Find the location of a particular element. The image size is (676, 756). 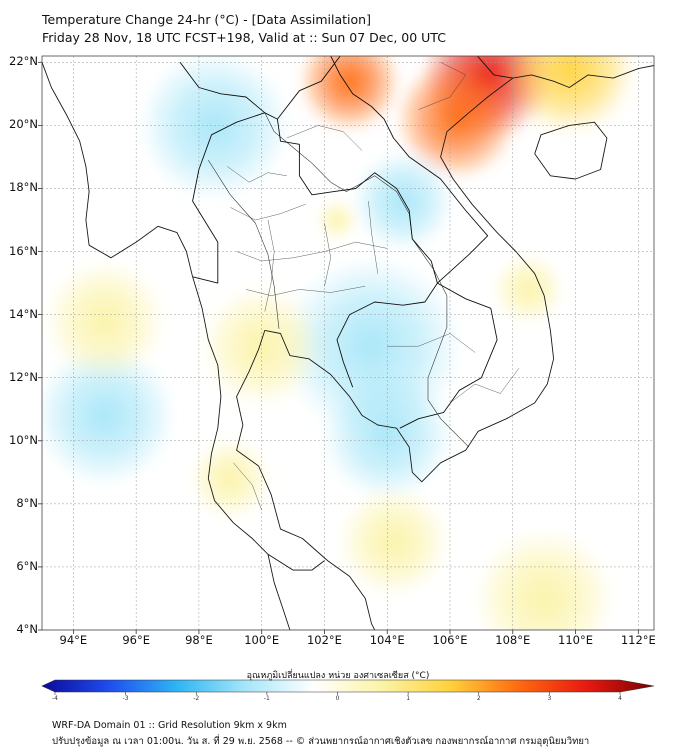

longitude-ticks is located at coordinates (355, 632).